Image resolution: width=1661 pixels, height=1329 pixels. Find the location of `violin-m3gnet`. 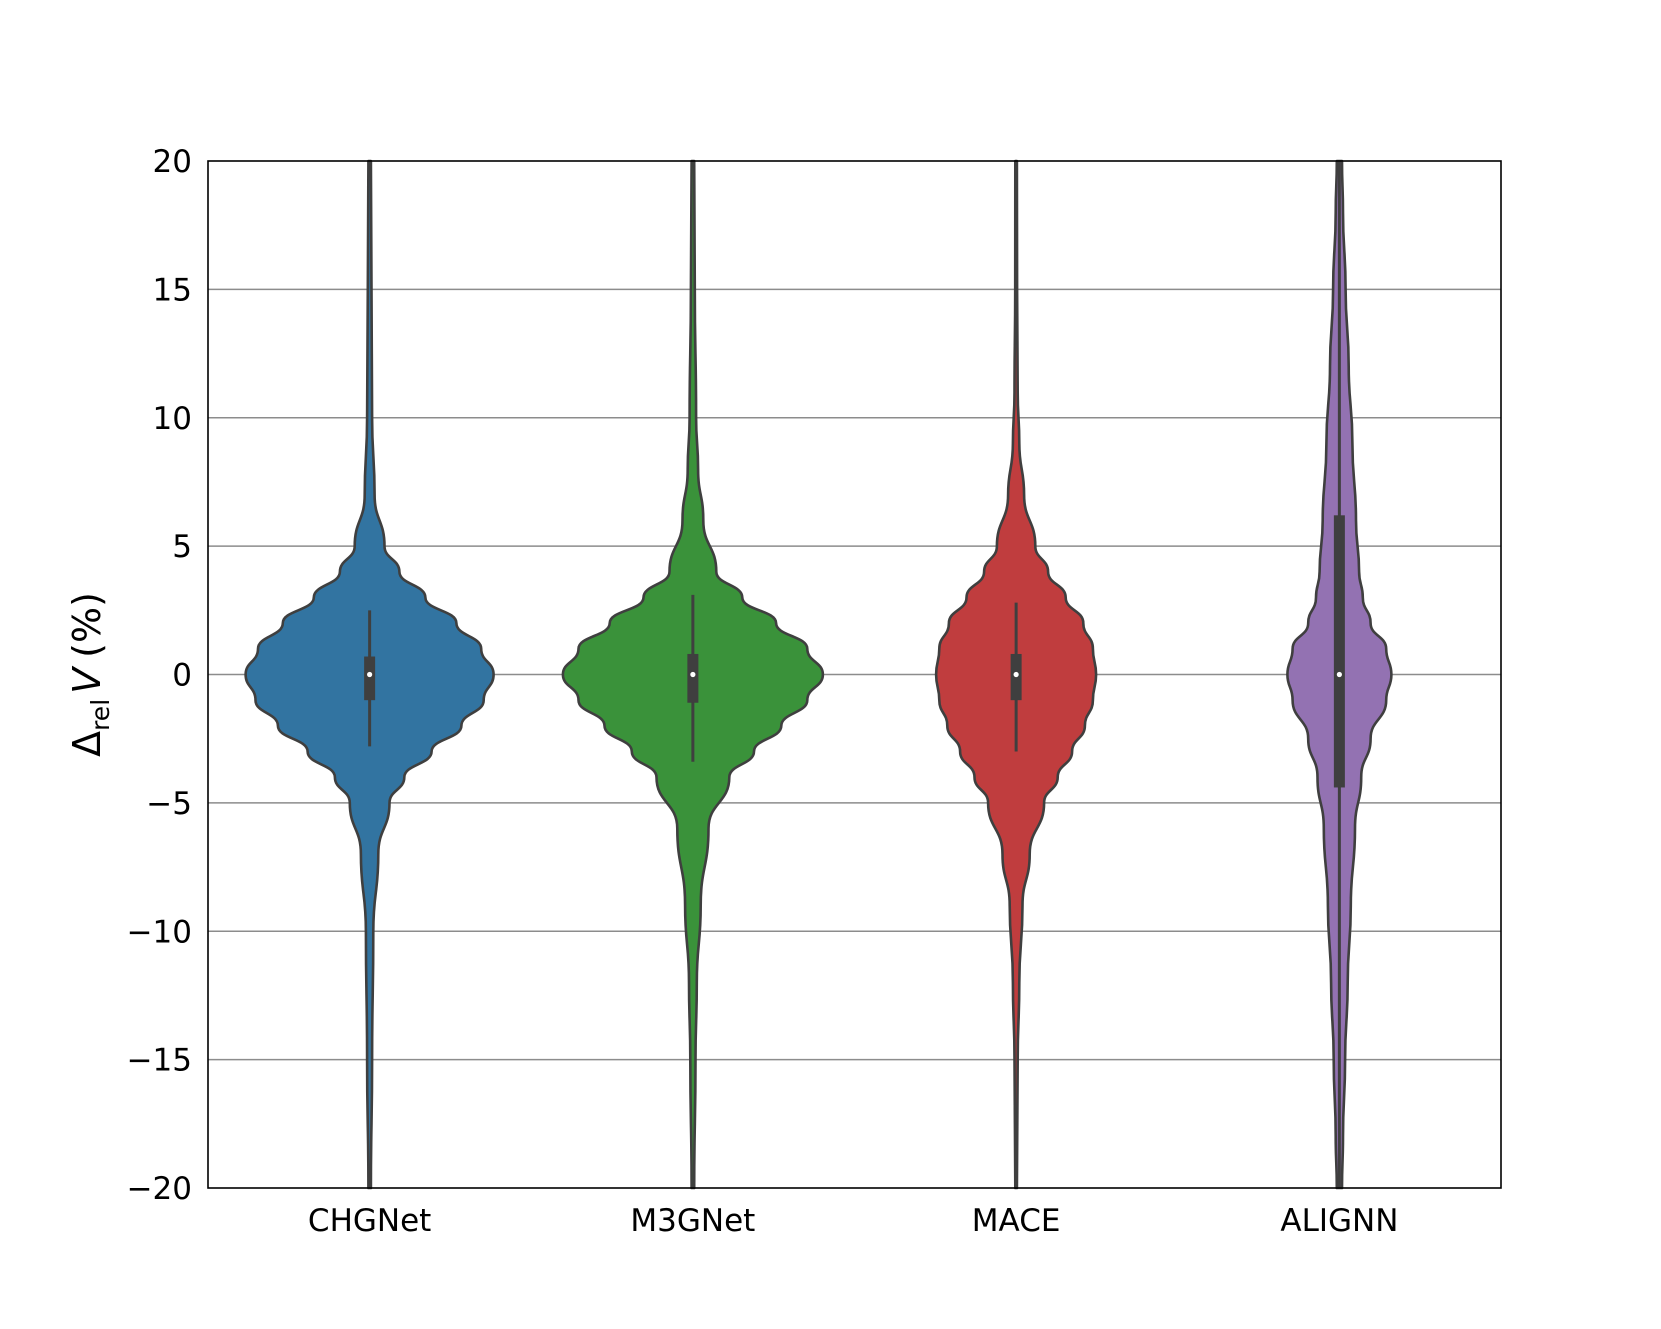

violin-m3gnet is located at coordinates (693, 674).